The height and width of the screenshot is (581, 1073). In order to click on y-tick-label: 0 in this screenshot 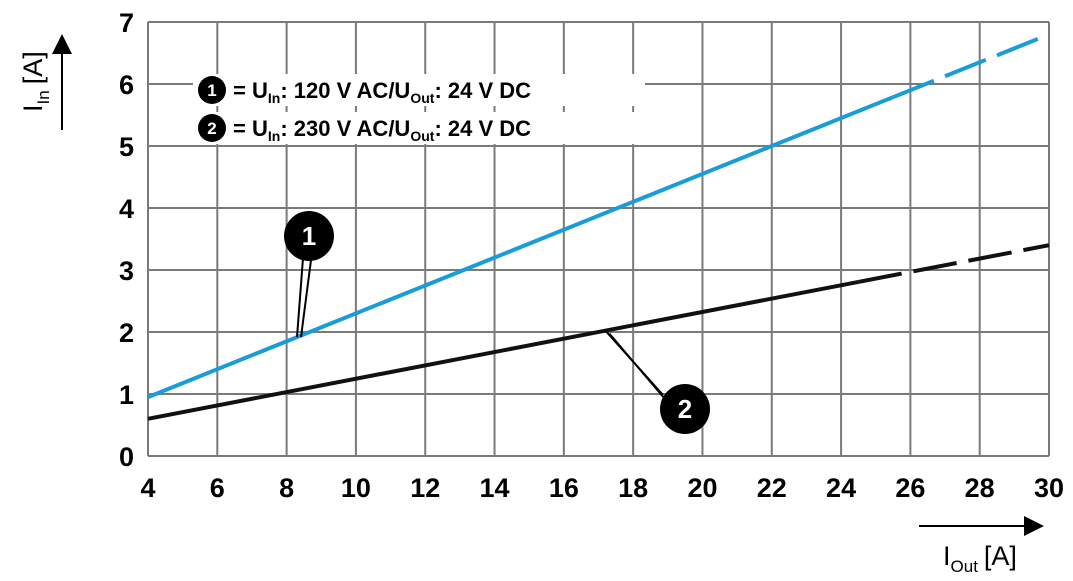, I will do `click(126, 457)`.